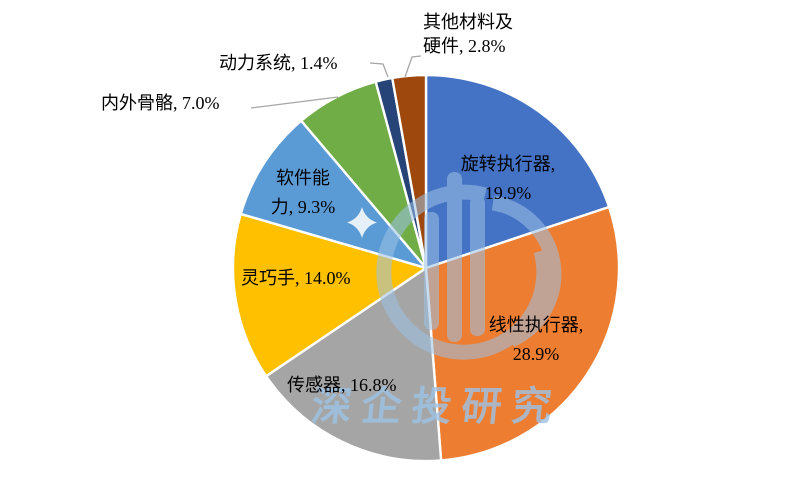 Image resolution: width=810 pixels, height=483 pixels. Describe the element at coordinates (160, 103) in the screenshot. I see `label-skeleton: 内外骨骼, 7.0%` at that location.